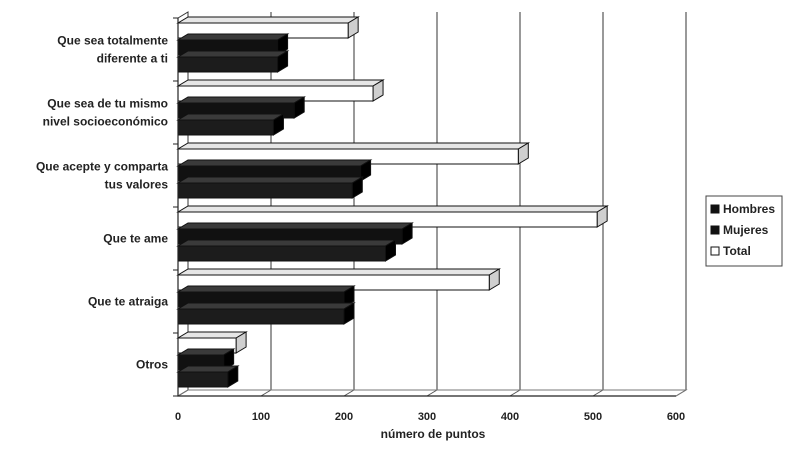 Image resolution: width=791 pixels, height=456 pixels. What do you see at coordinates (178, 417) in the screenshot?
I see `x-tick-label: 0` at bounding box center [178, 417].